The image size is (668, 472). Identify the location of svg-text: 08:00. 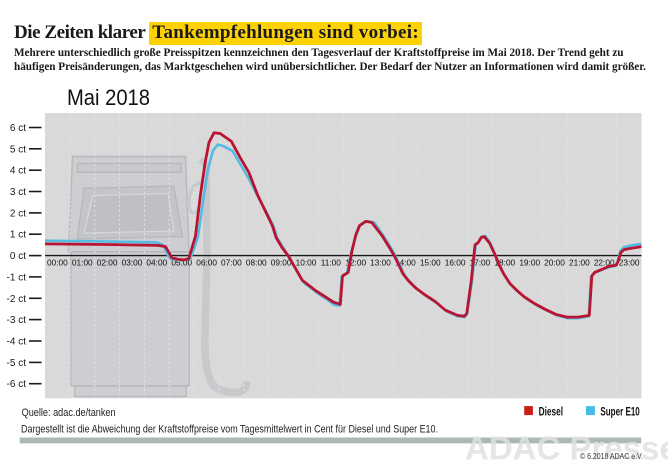
(256, 263).